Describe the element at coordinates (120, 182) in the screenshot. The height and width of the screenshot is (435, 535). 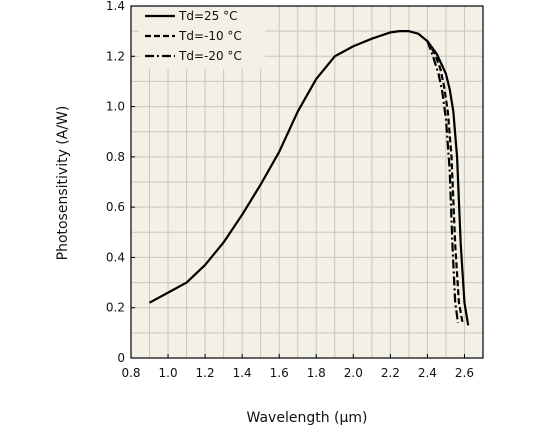
I see `y-axis-ticks: 0 0.2 0.4 0.6 0.8 1.0 1.2 1.4` at that location.